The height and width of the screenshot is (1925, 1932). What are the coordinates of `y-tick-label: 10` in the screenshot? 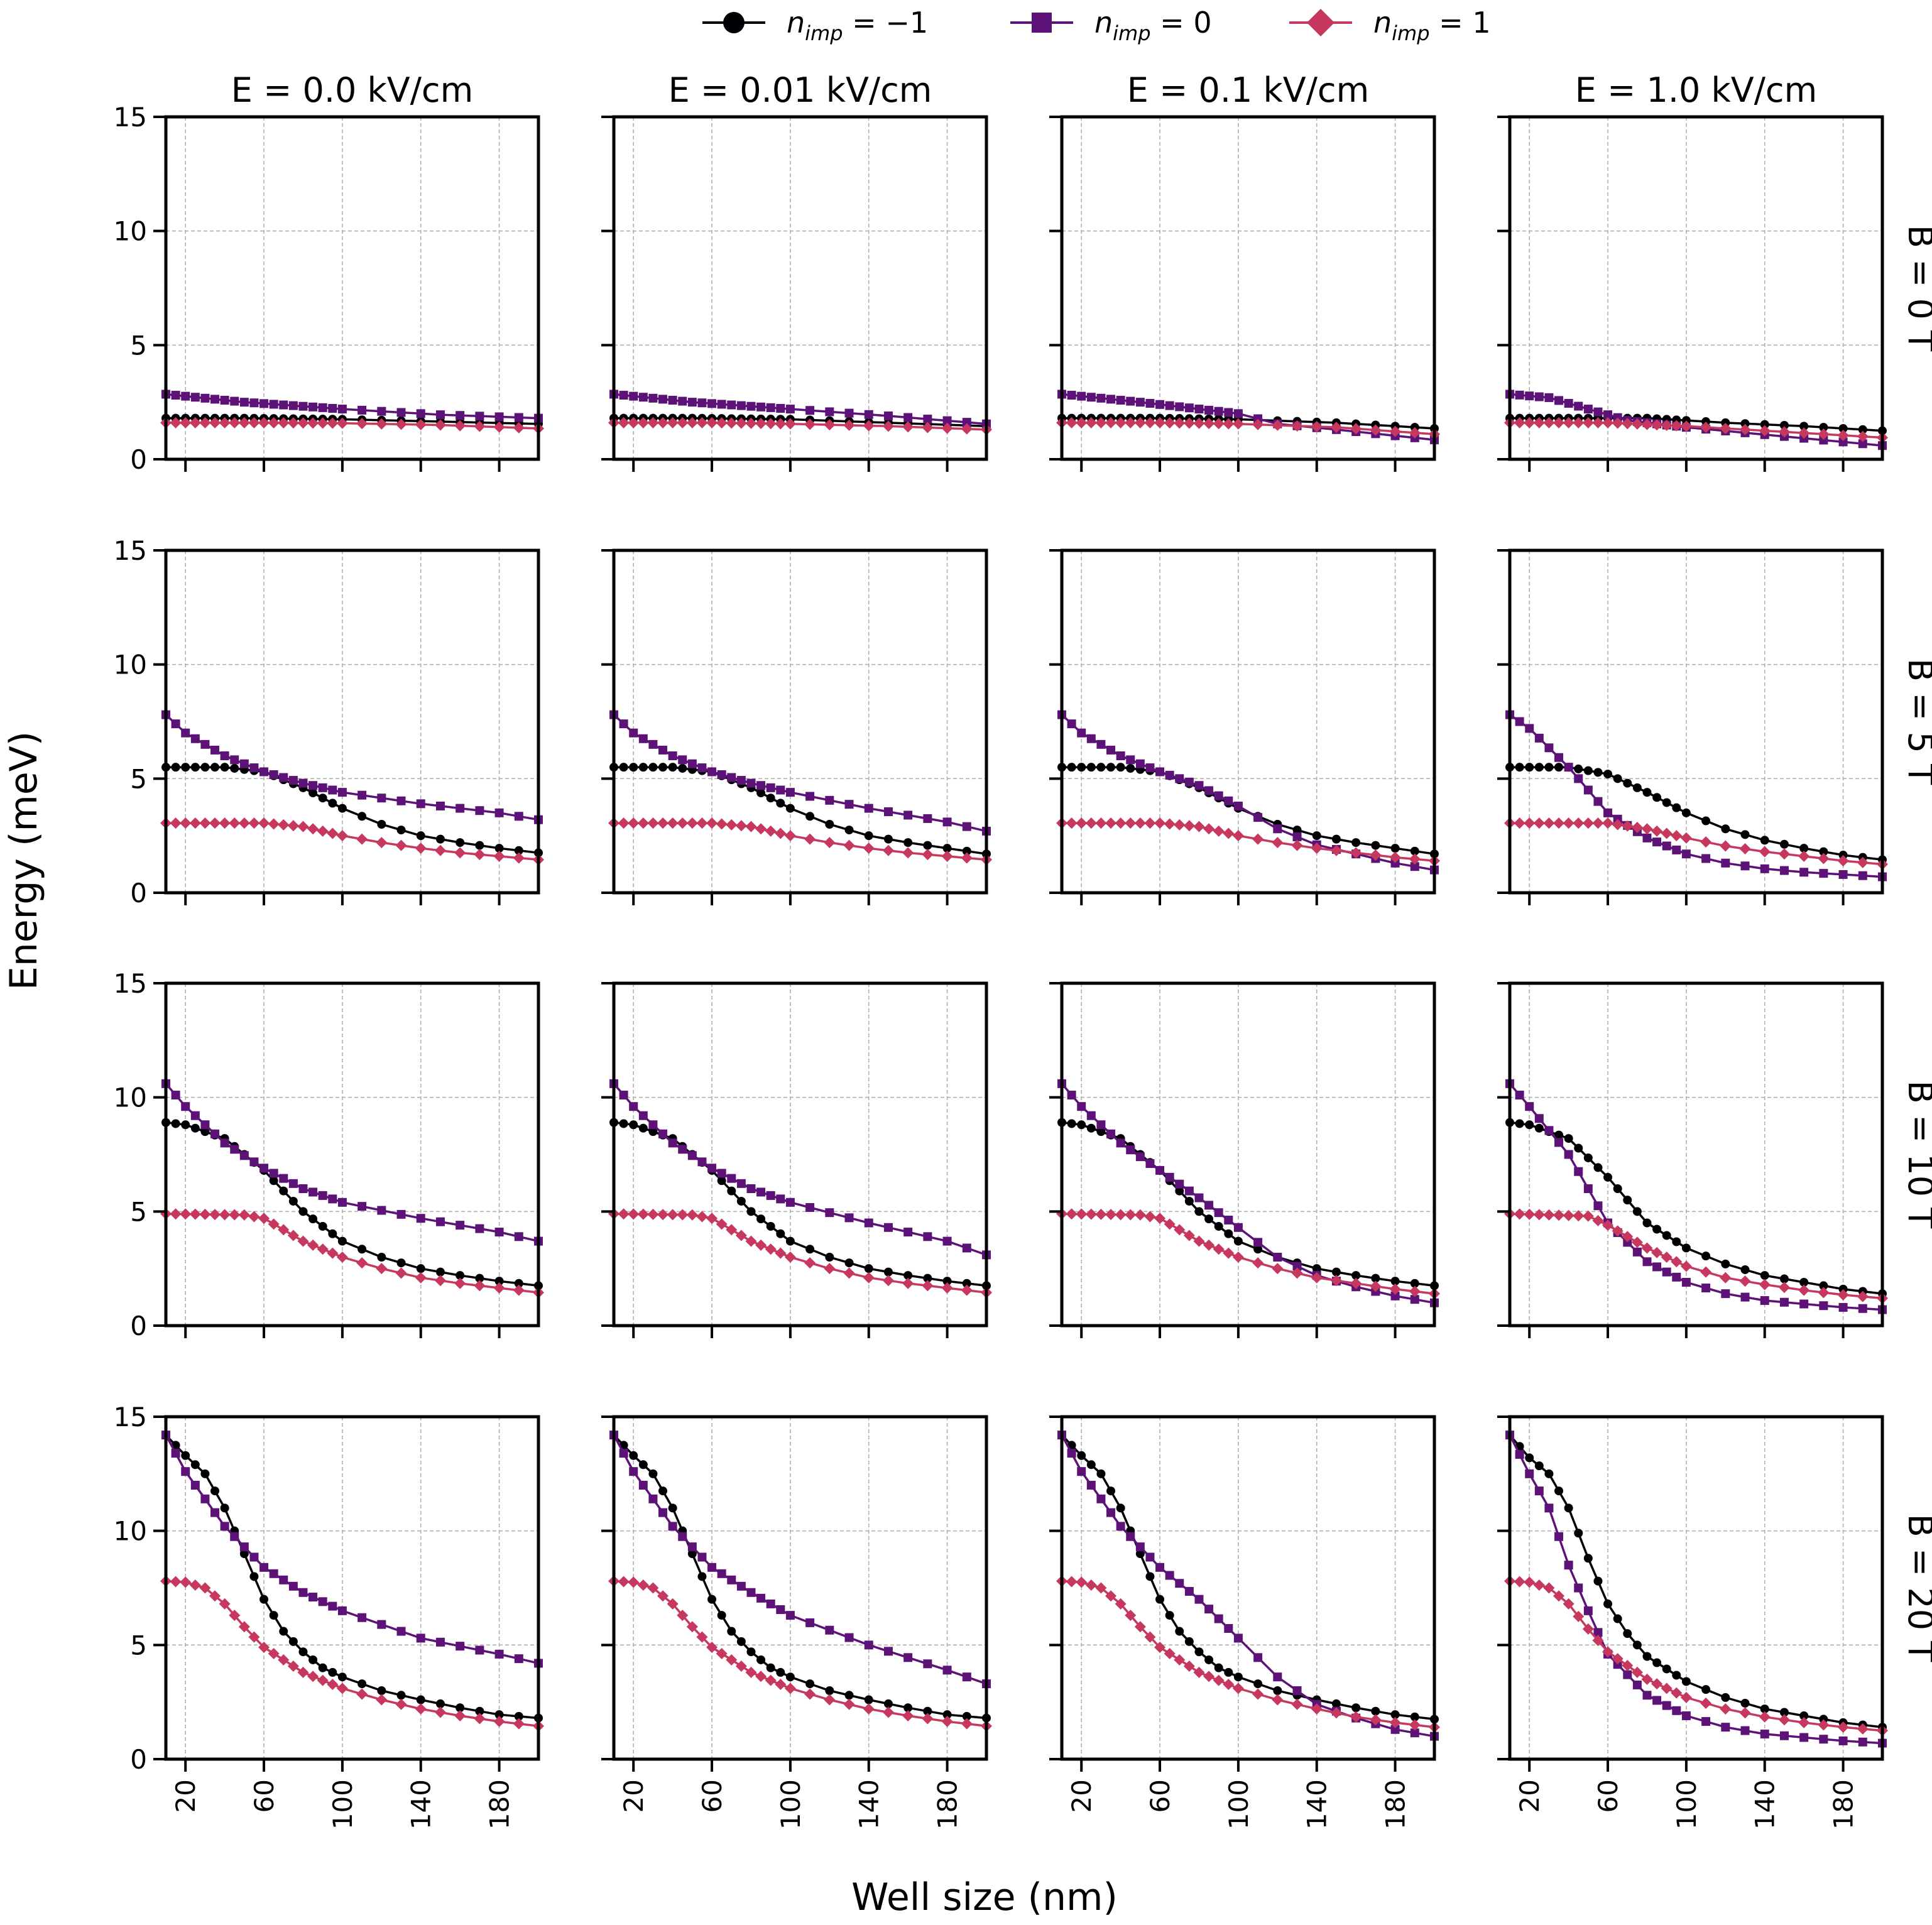 It's located at (130, 665).